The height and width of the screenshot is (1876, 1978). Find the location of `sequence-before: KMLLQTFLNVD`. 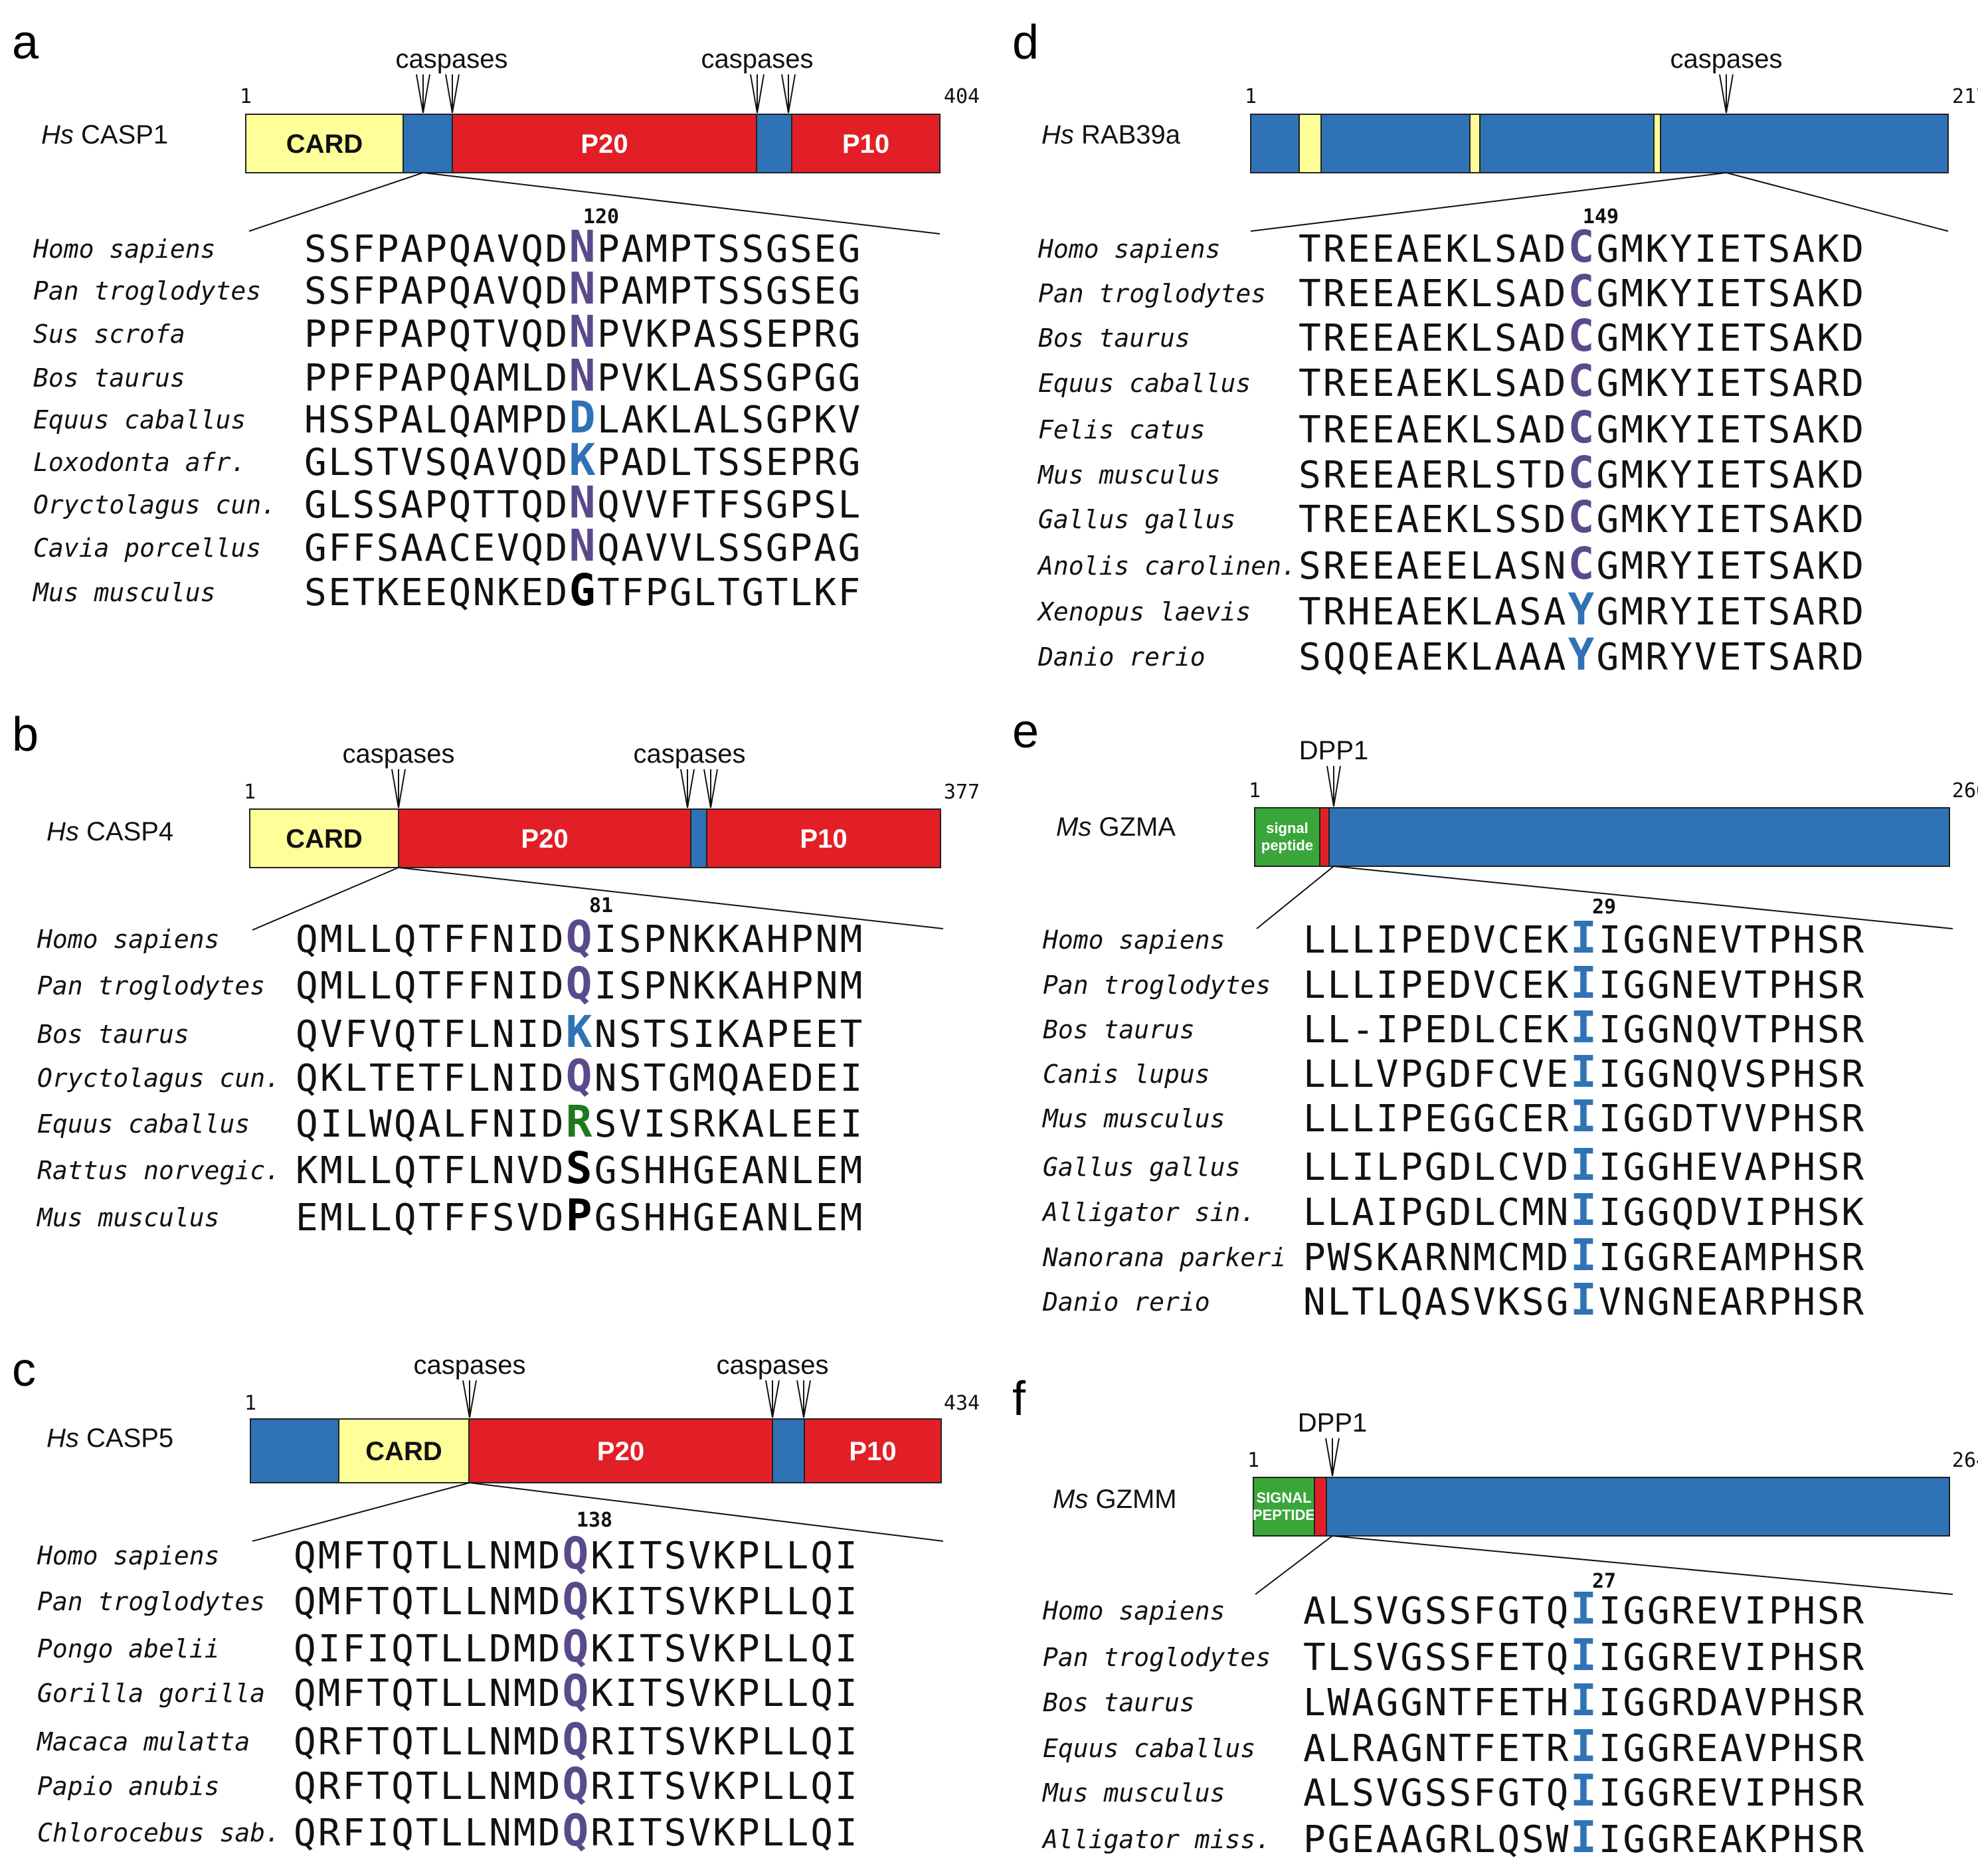

sequence-before: KMLLQTFLNVD is located at coordinates (430, 1170).